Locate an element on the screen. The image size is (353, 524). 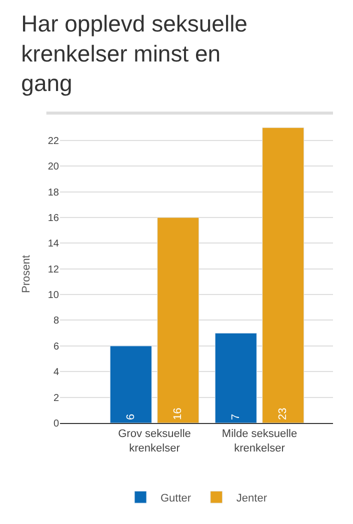
legend-label: Jenter is located at coordinates (252, 498).